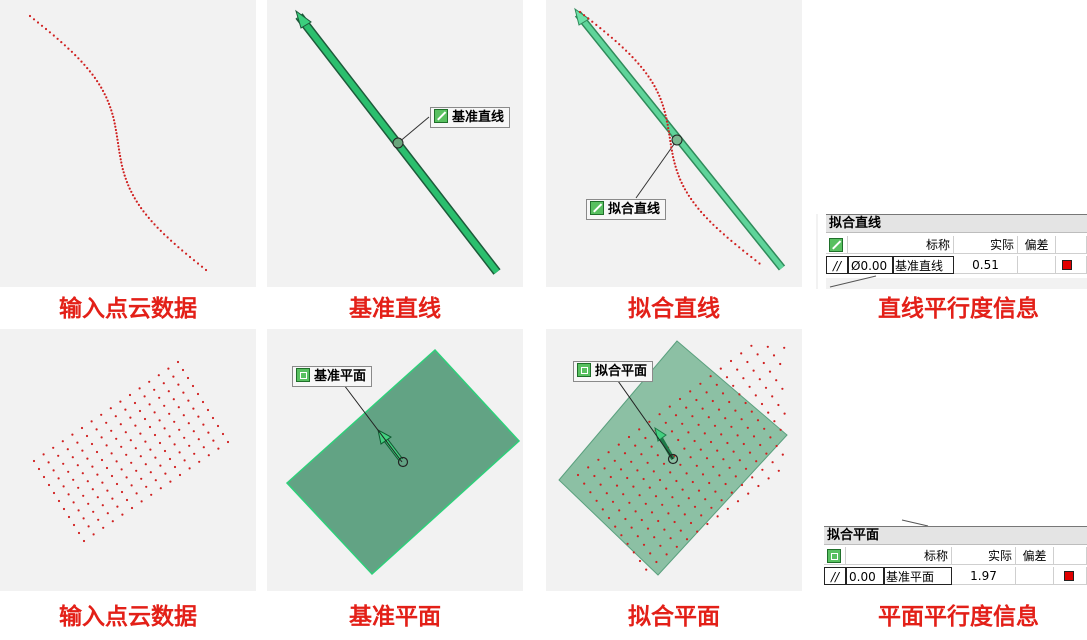  I want to click on table-leader-fragment, so click(853, 281).